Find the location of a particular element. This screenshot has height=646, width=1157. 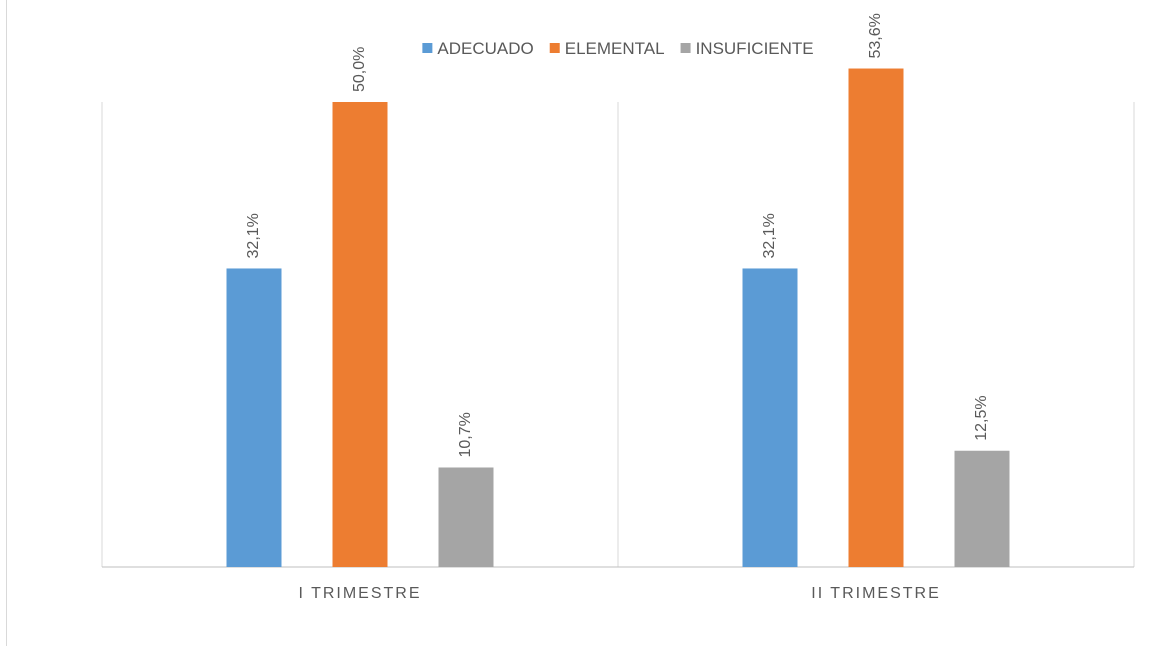

data-label: 53,6% is located at coordinates (875, 35).